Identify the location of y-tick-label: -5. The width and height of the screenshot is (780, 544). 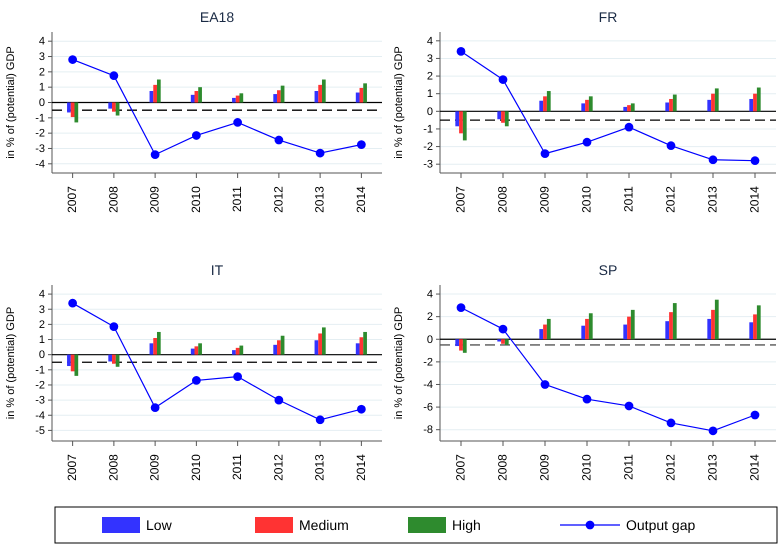
(40, 430).